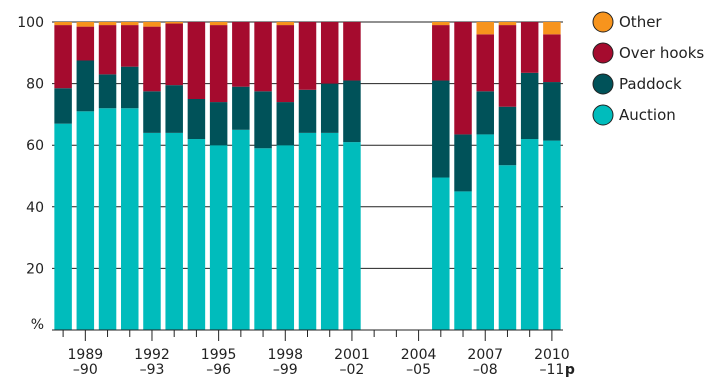 Image resolution: width=710 pixels, height=377 pixels. What do you see at coordinates (552, 355) in the screenshot?
I see `x-tick-label-22: 2010` at bounding box center [552, 355].